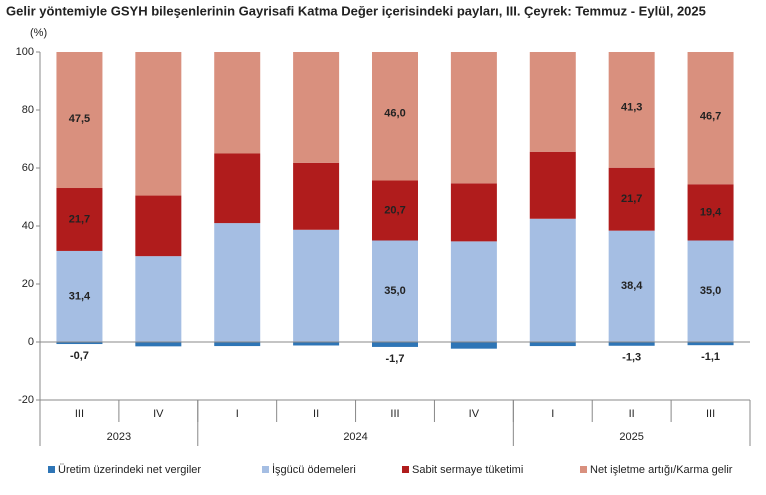 Image resolution: width=766 pixels, height=495 pixels. Describe the element at coordinates (31, 342) in the screenshot. I see `y-tick-label: 0` at that location.